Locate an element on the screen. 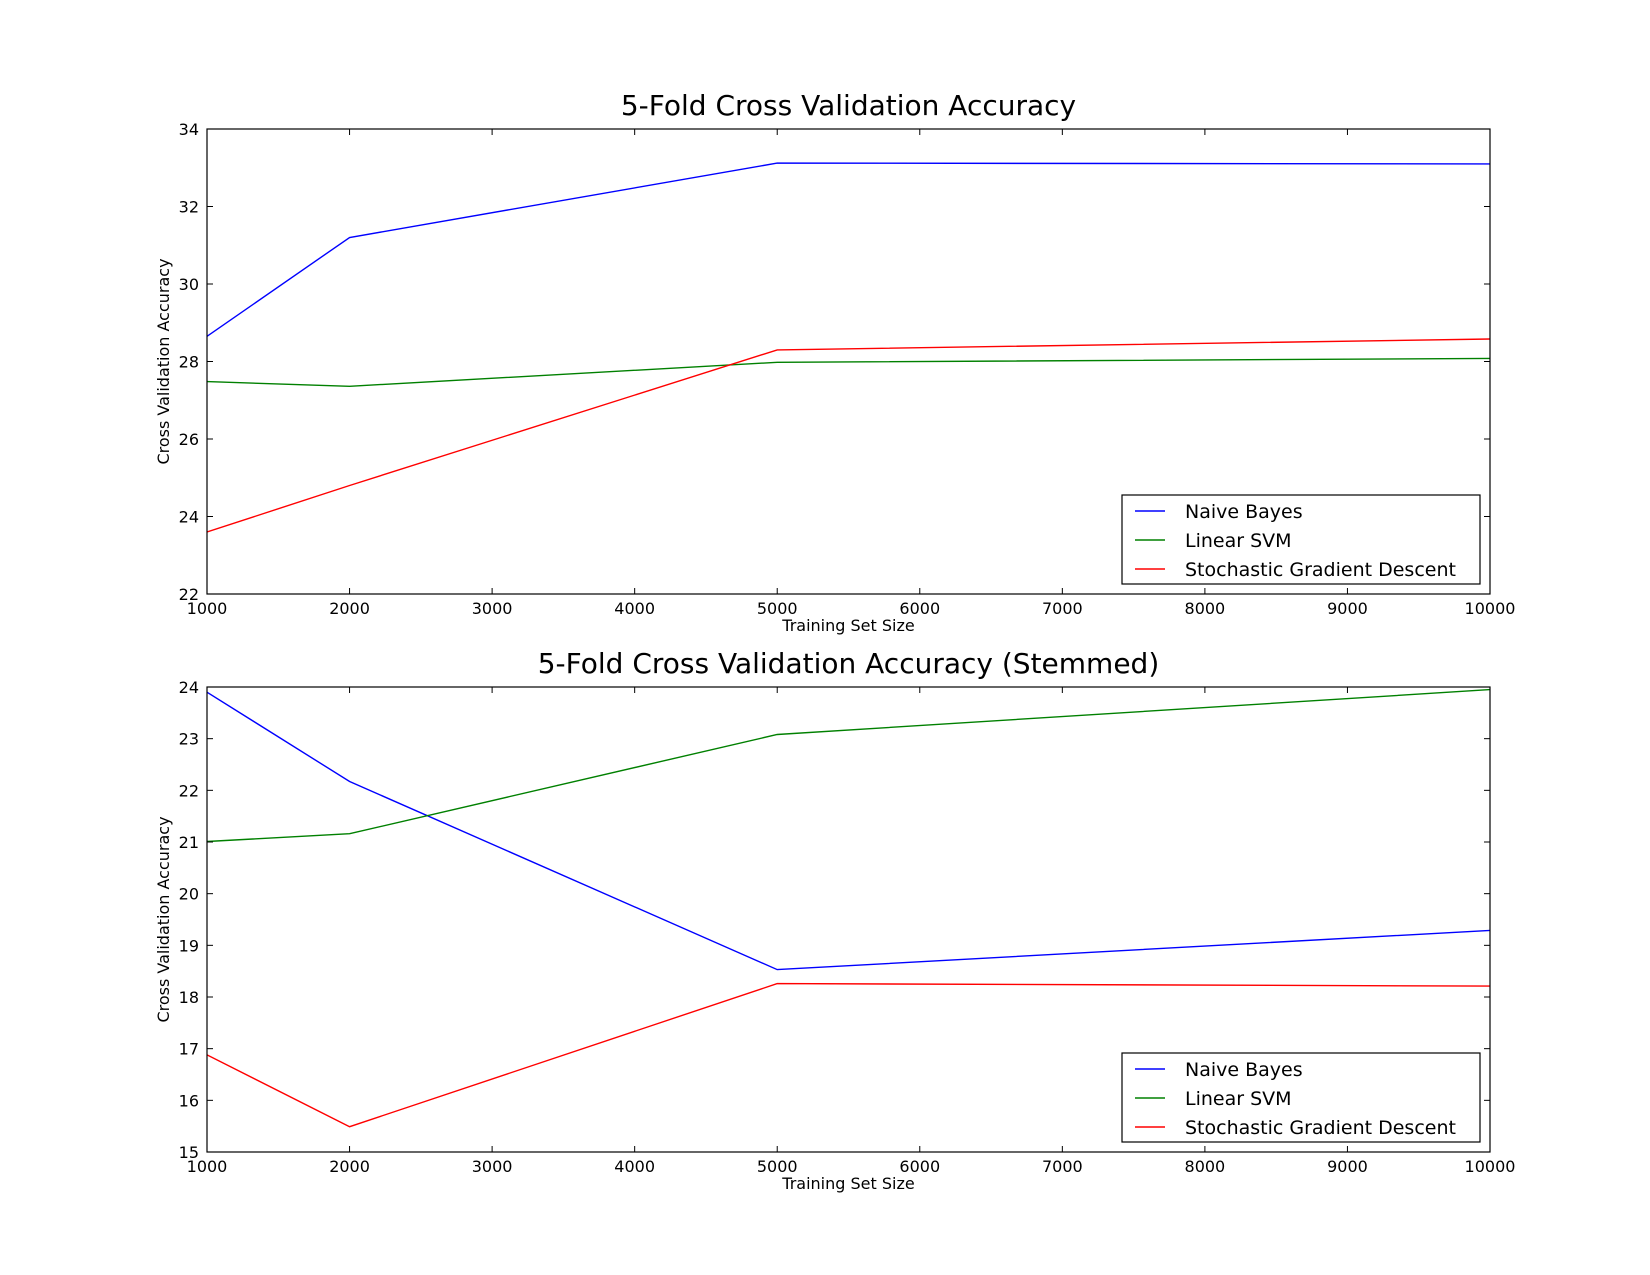 This screenshot has height=1275, width=1650. y-tick-label: 16 is located at coordinates (189, 1100).